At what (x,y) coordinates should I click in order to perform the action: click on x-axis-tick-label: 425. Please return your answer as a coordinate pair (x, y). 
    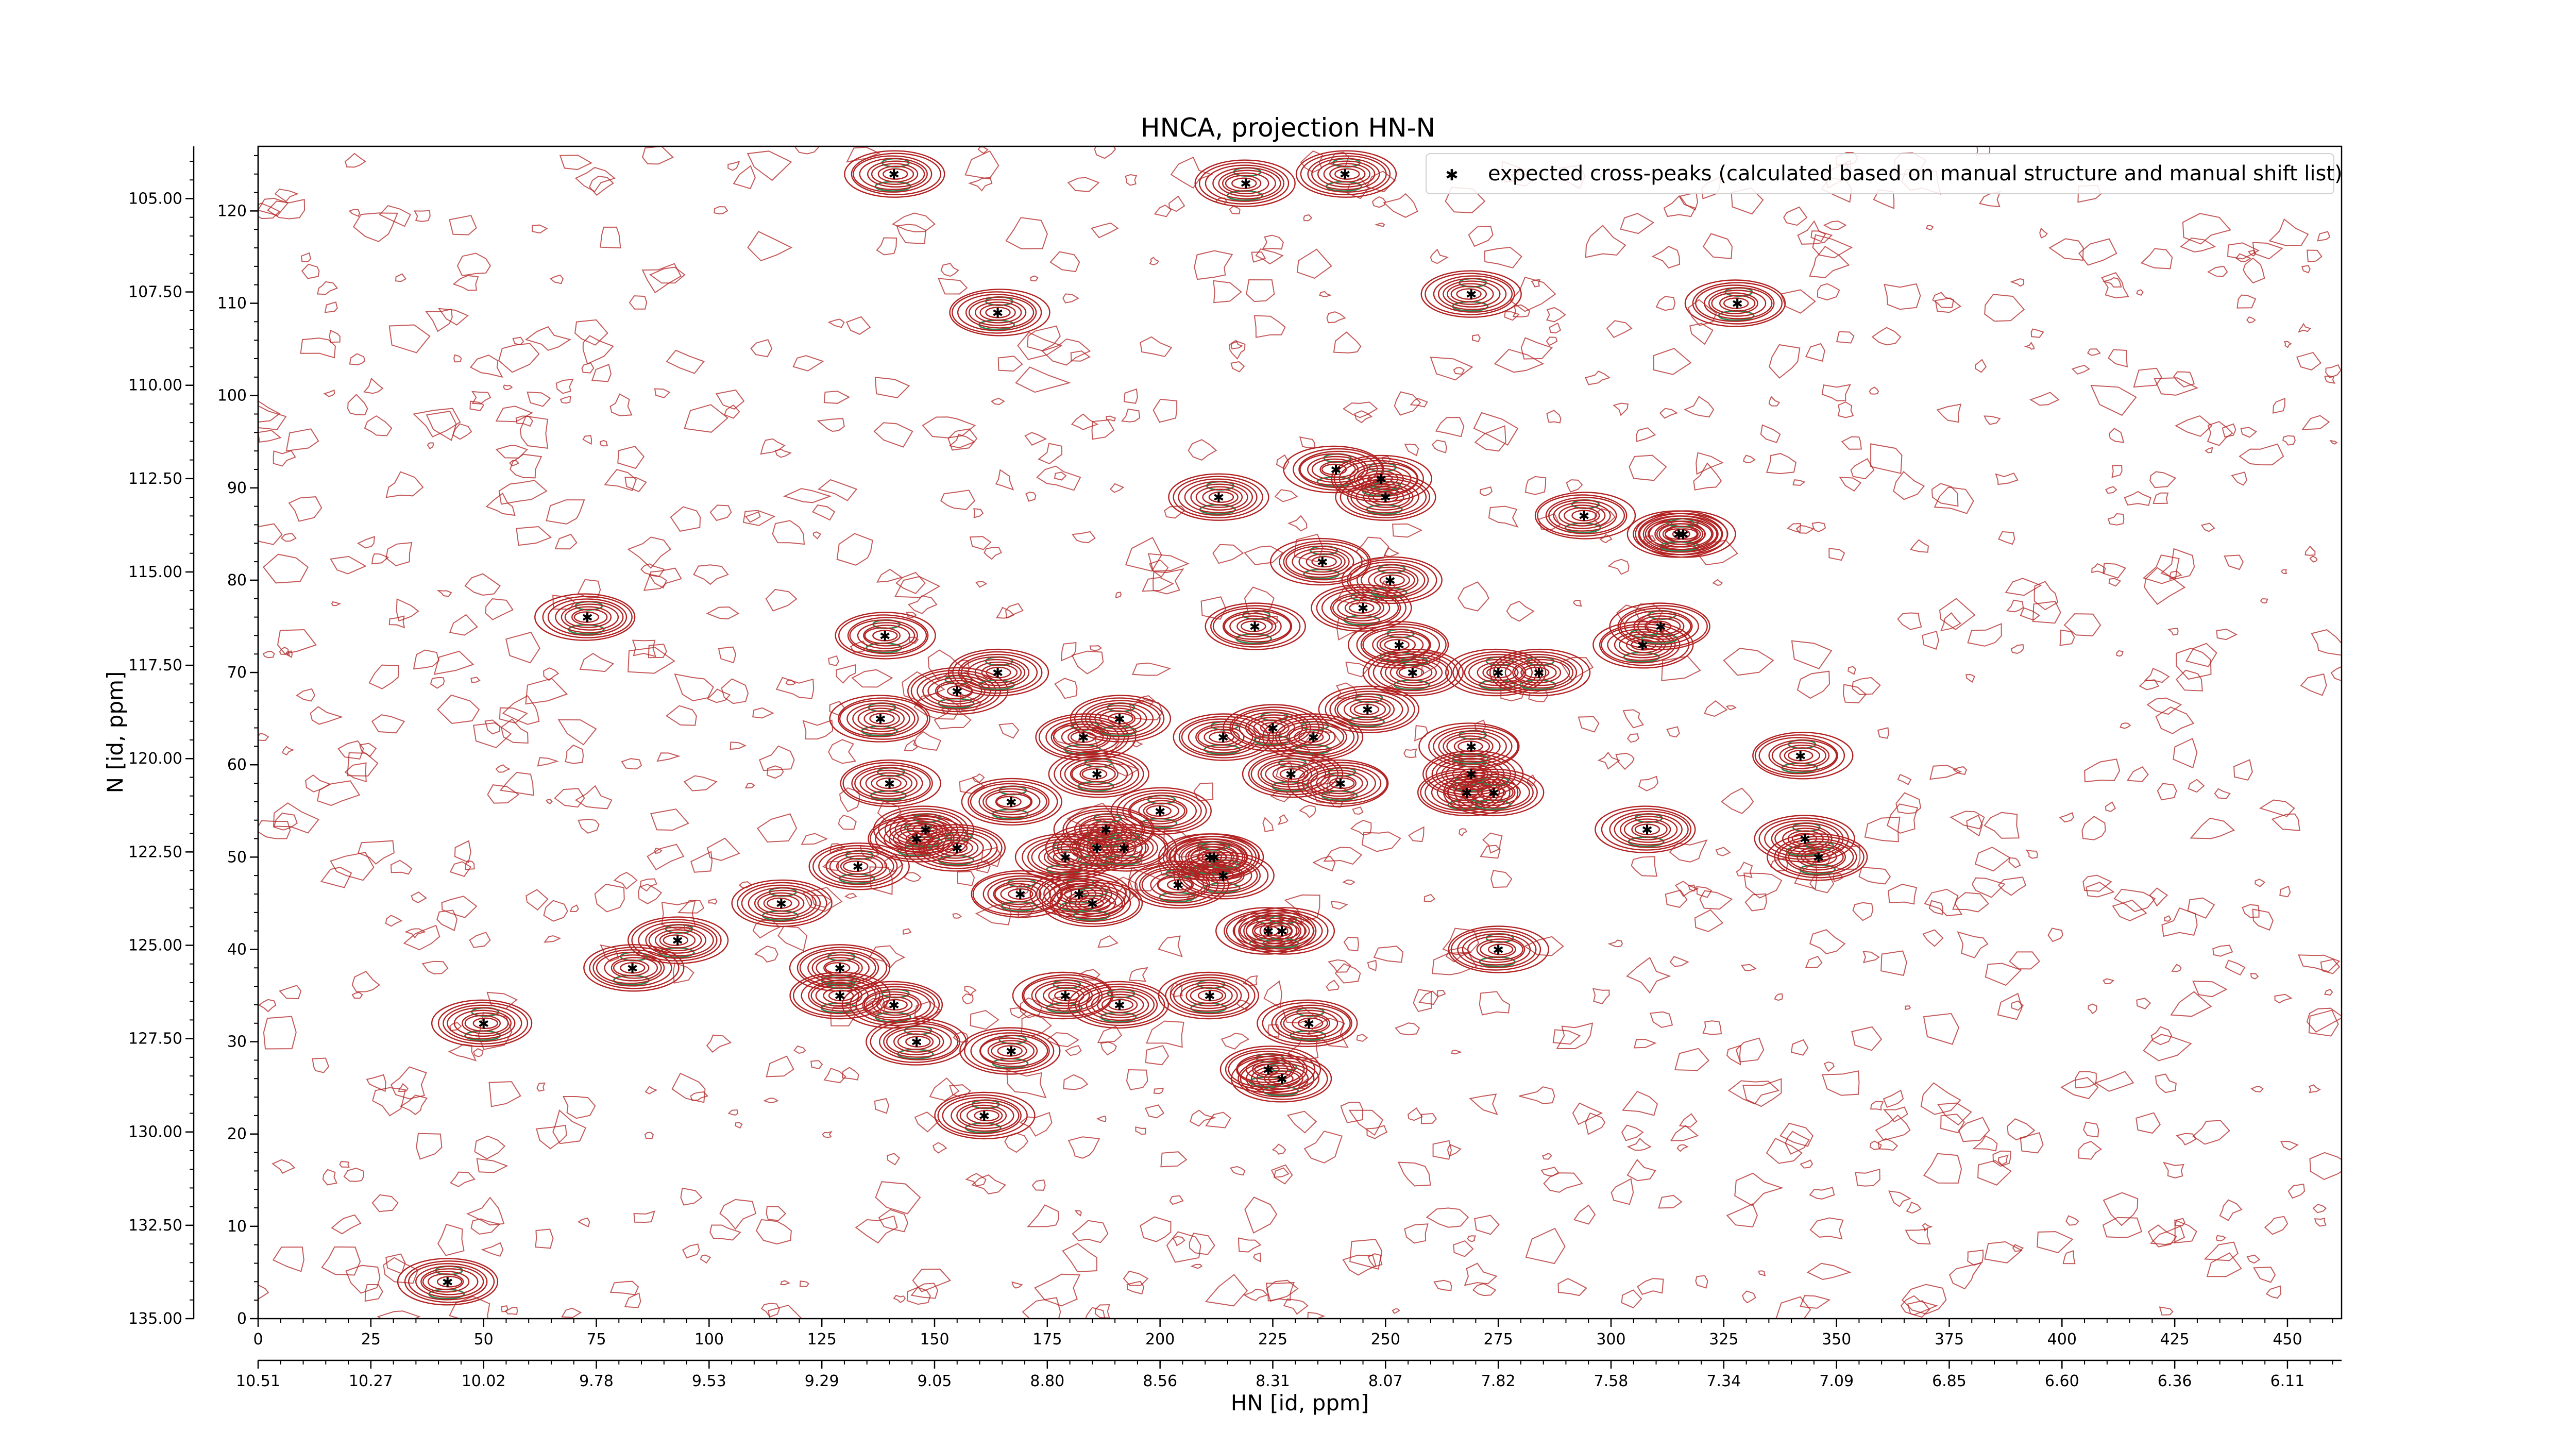
    Looking at the image, I should click on (2174, 1339).